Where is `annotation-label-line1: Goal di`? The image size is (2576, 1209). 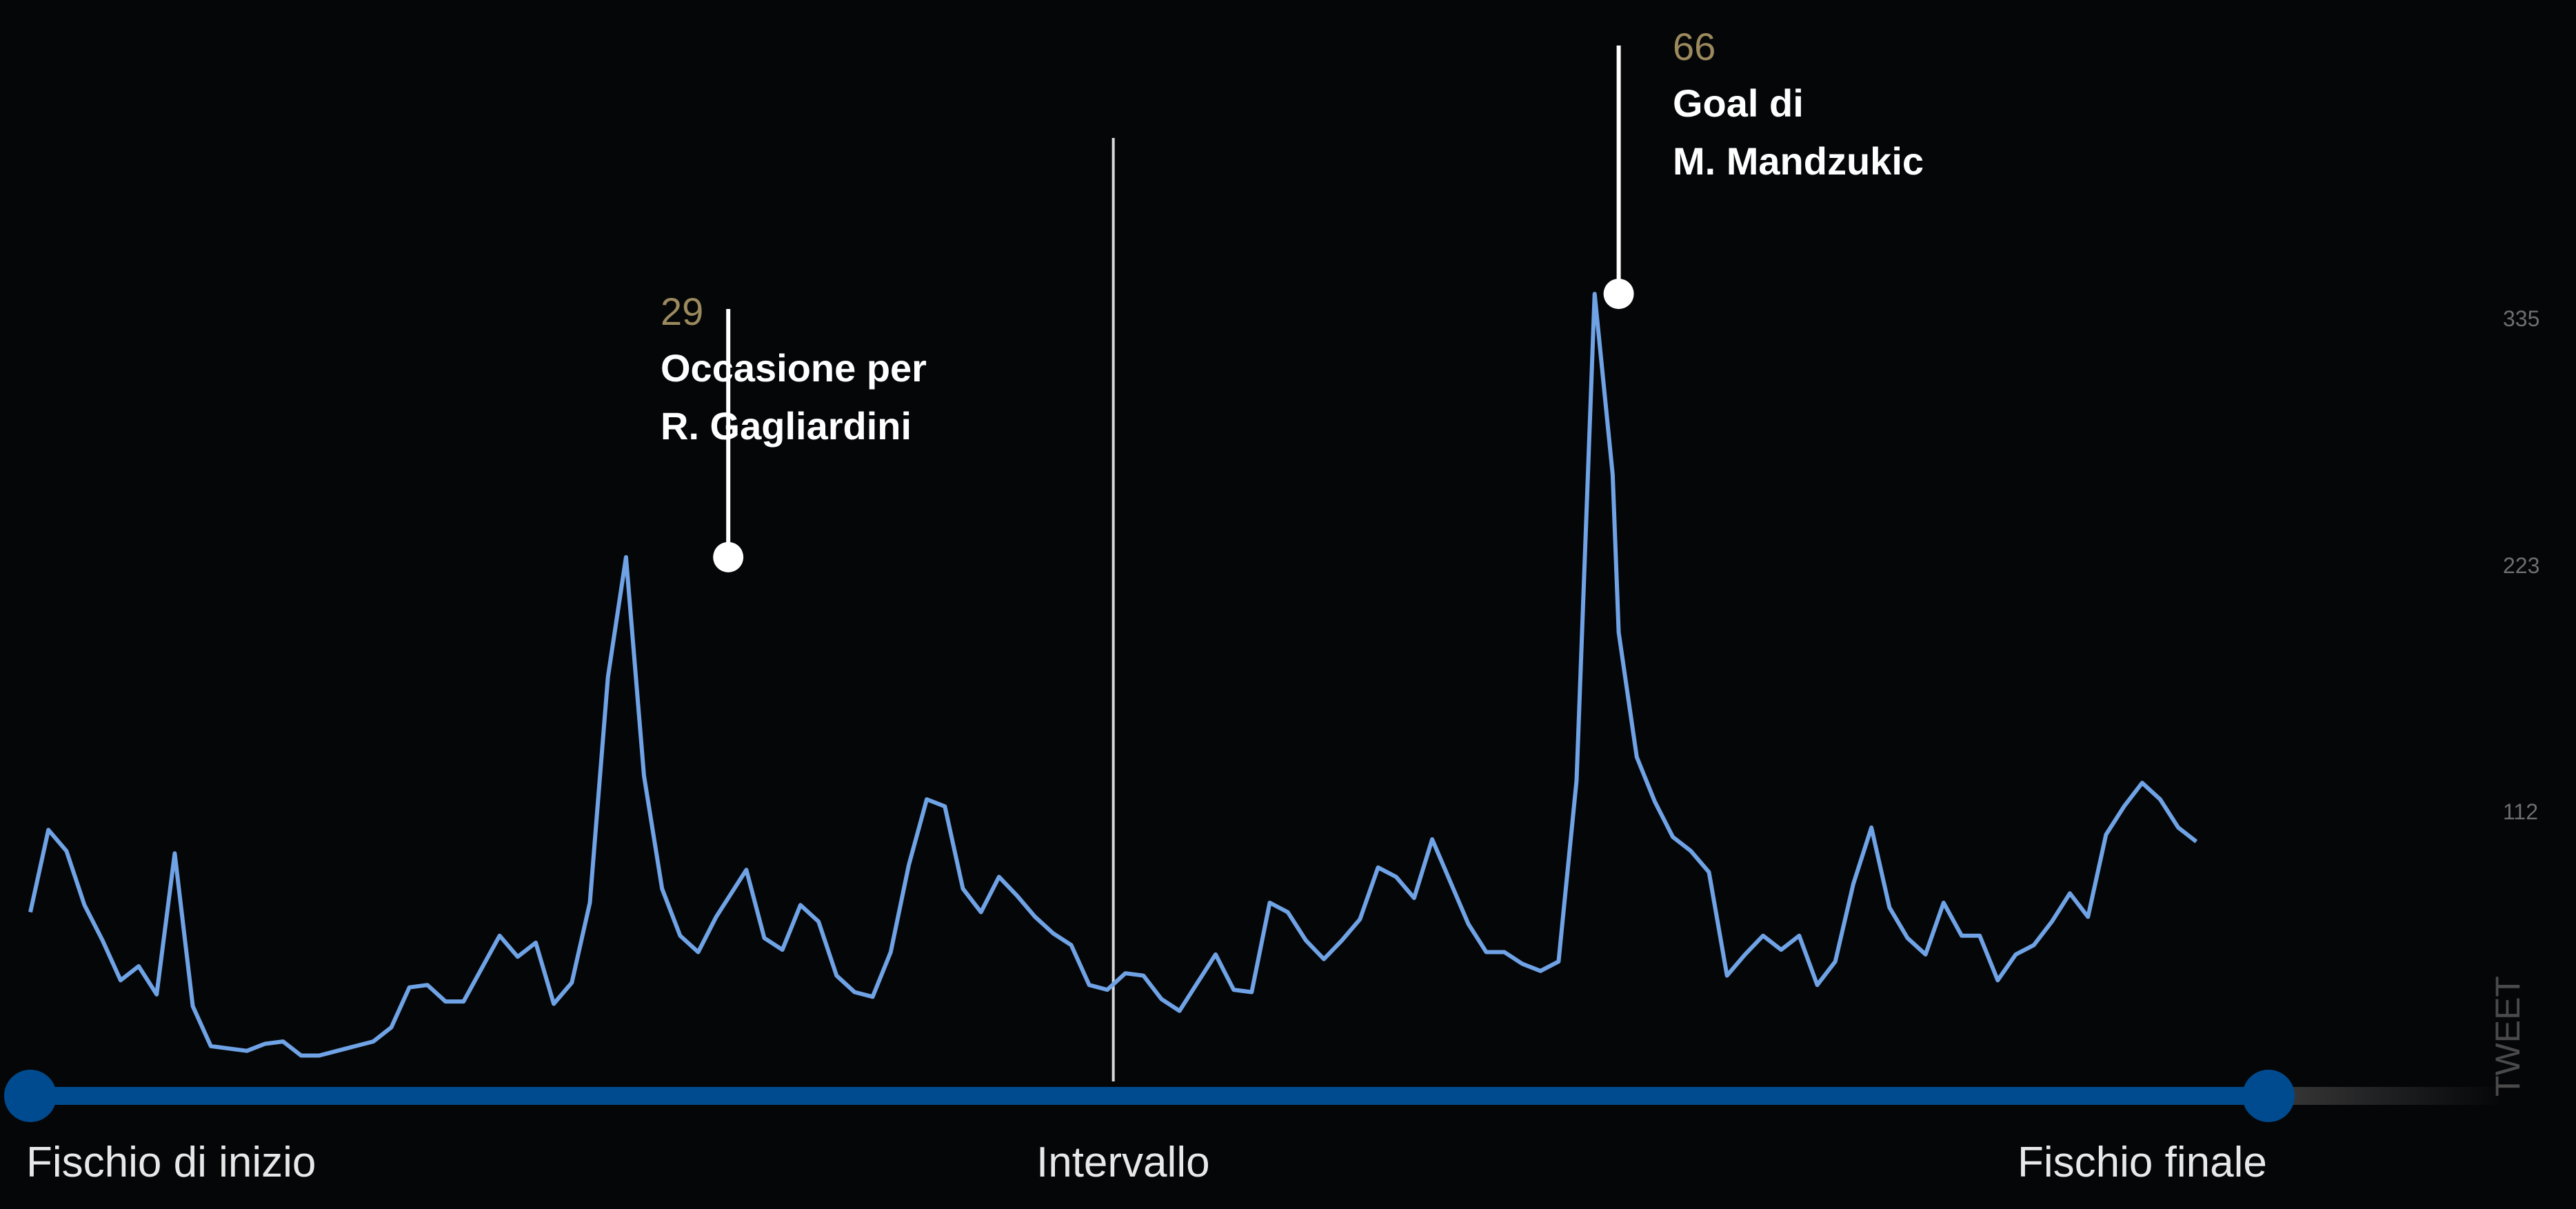 annotation-label-line1: Goal di is located at coordinates (1738, 103).